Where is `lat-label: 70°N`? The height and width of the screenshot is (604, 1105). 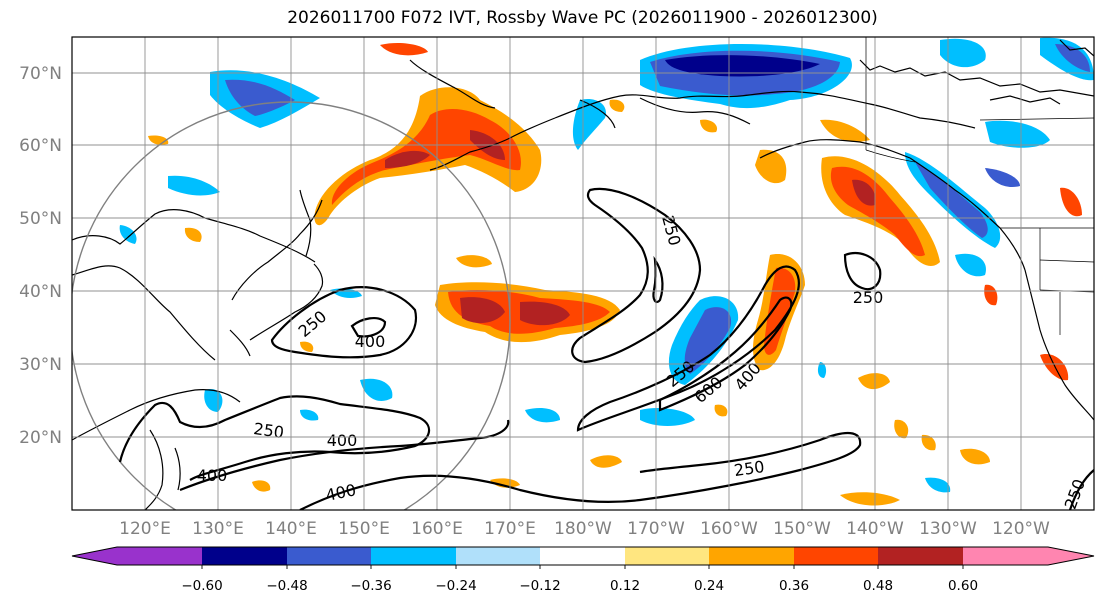 lat-label: 70°N is located at coordinates (40, 74).